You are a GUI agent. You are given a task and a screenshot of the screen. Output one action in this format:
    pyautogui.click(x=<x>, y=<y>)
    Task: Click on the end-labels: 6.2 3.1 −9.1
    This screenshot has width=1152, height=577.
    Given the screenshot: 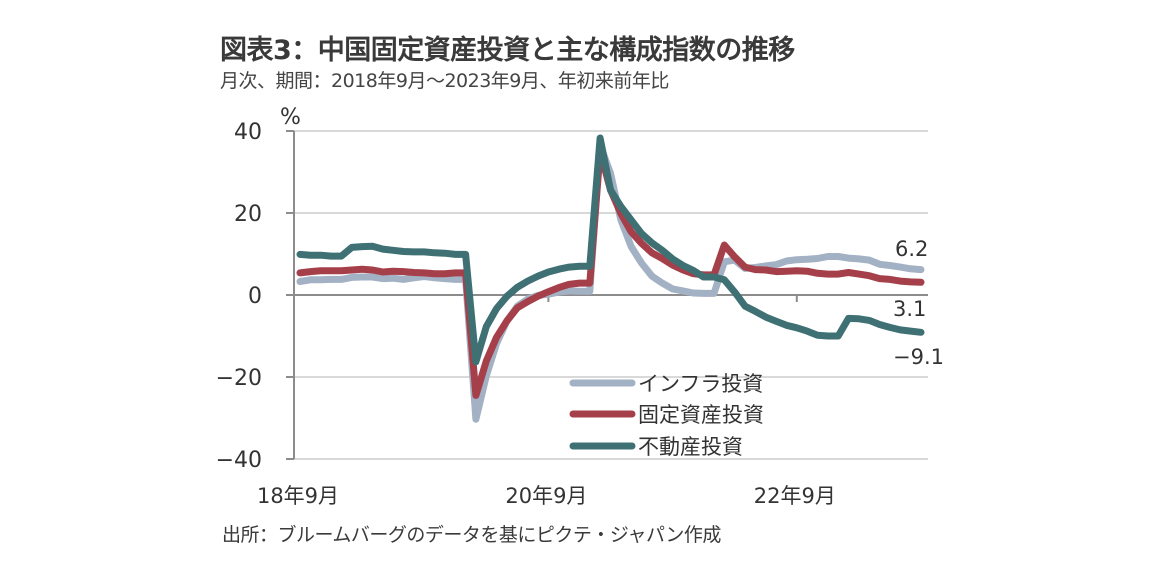 What is the action you would take?
    pyautogui.click(x=918, y=303)
    